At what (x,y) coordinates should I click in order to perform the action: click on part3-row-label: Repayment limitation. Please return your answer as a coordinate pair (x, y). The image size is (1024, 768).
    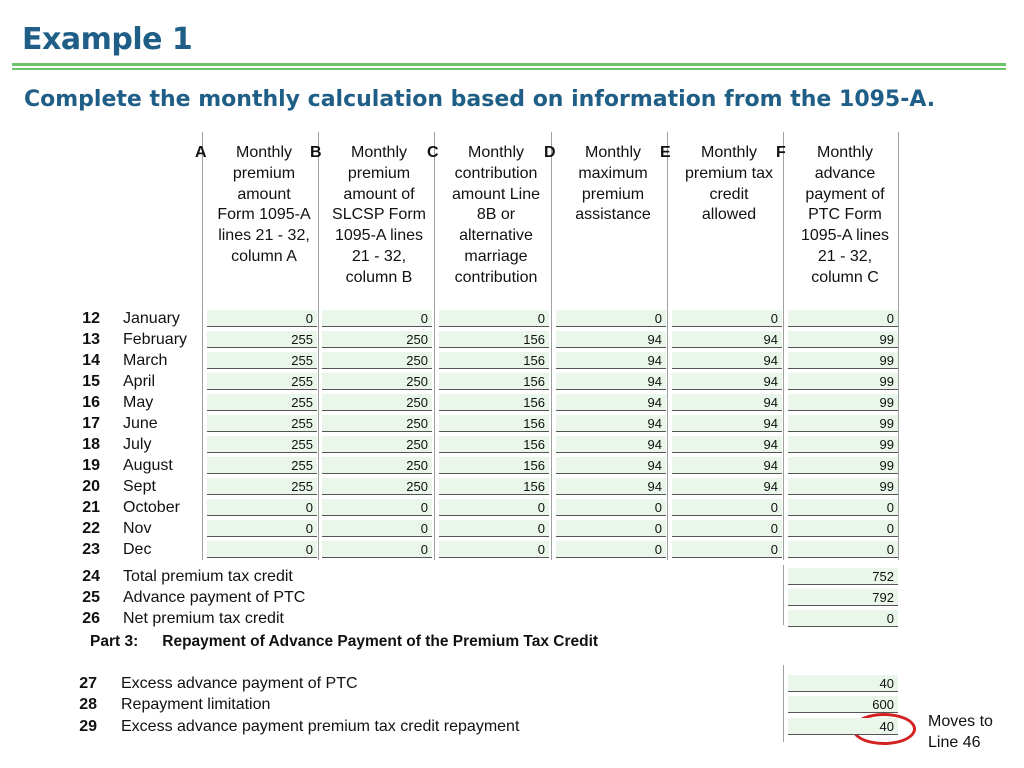
    Looking at the image, I should click on (196, 704).